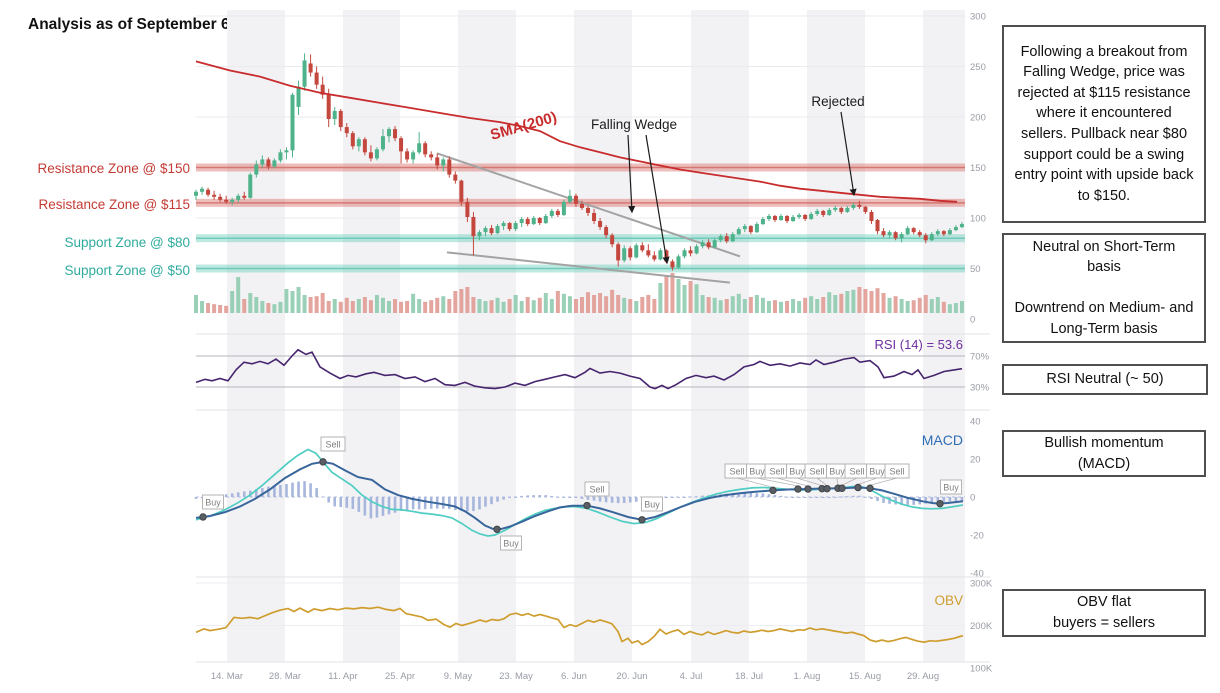 This screenshot has height=693, width=1220. Describe the element at coordinates (458, 676) in the screenshot. I see `date-axis-tick: 9. May` at that location.